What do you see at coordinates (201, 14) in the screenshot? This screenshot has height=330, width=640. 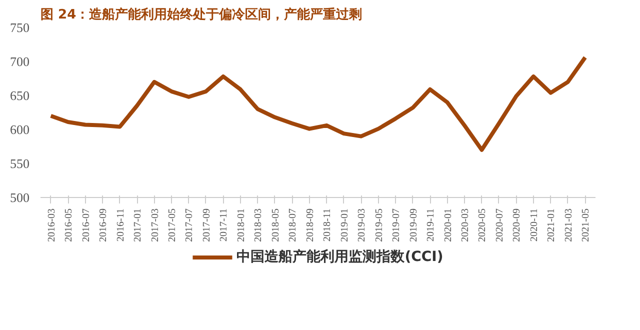 I see `chart-title: 图 24：造船产能利用始终处于偏冷区间，产能严重过剩` at bounding box center [201, 14].